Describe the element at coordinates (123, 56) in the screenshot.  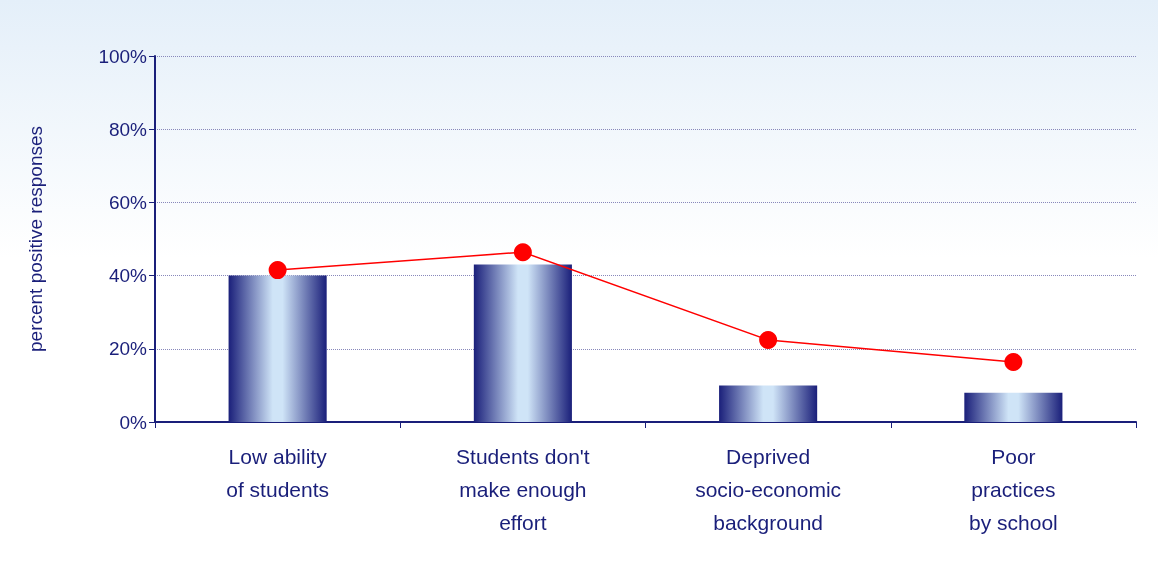
I see `y-tick-label: 100%` at that location.